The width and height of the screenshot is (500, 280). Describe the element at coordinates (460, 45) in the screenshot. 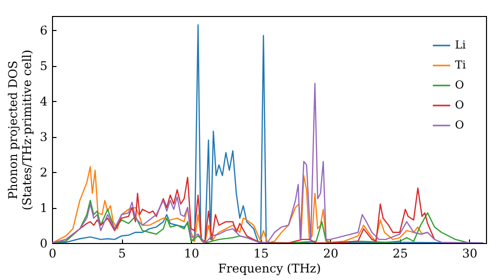

I see `legend-label: Li` at that location.